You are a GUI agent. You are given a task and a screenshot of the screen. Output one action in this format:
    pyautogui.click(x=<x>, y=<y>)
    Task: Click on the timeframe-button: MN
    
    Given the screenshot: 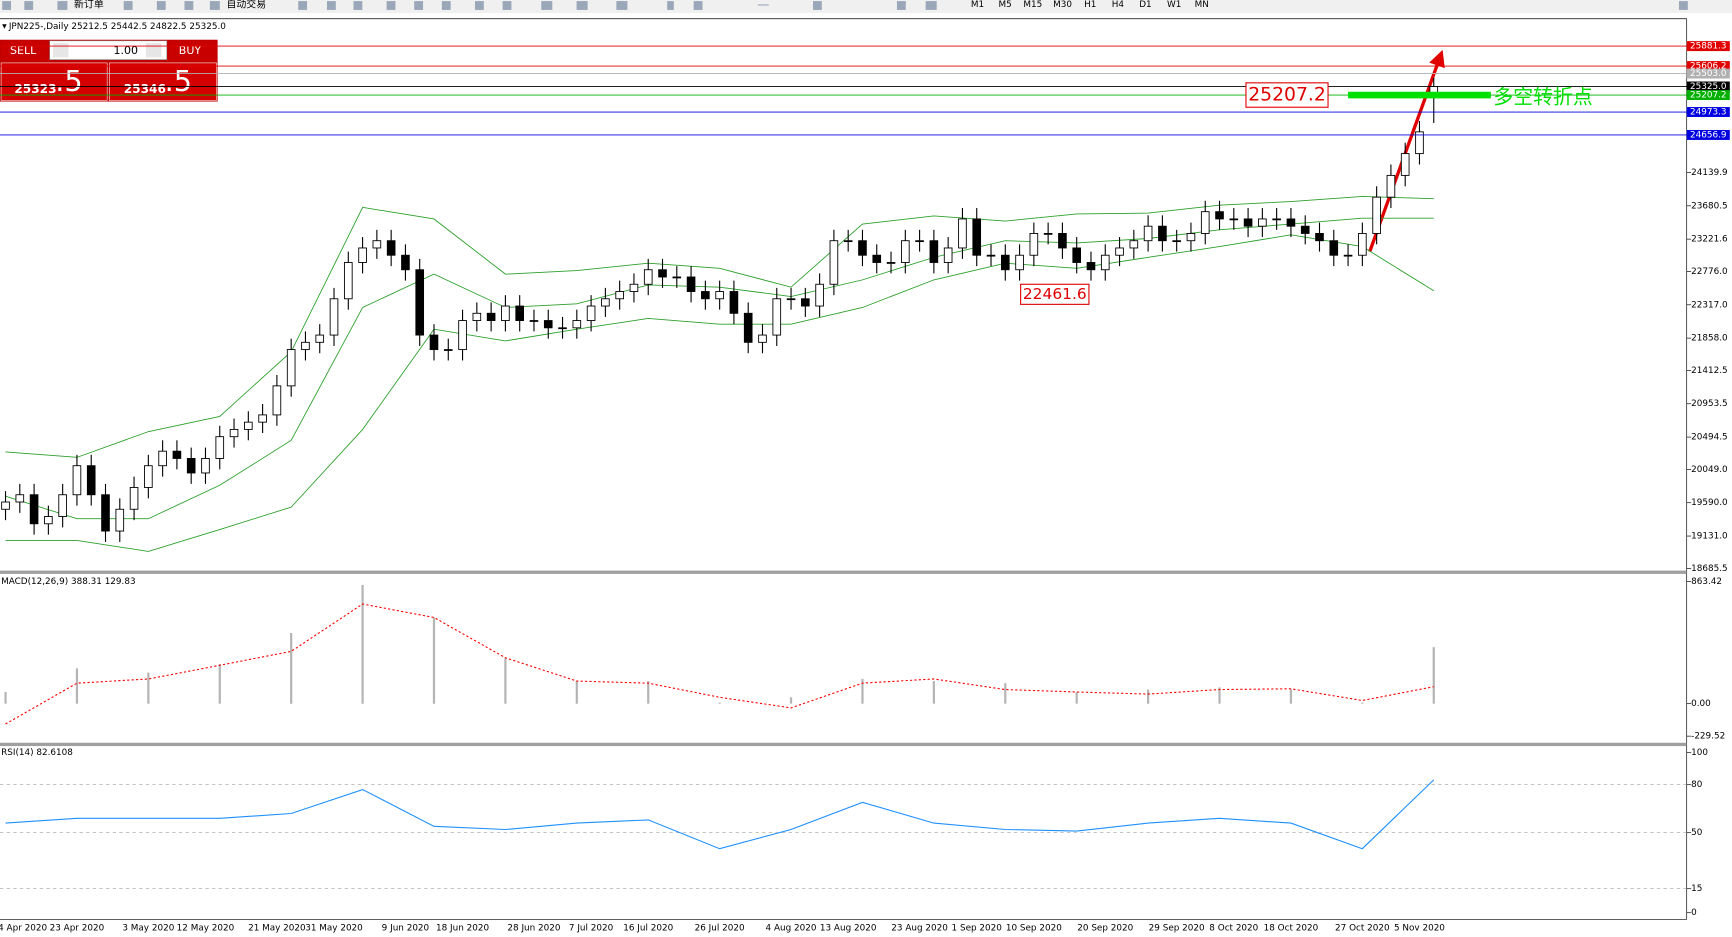 What is the action you would take?
    pyautogui.click(x=1202, y=5)
    